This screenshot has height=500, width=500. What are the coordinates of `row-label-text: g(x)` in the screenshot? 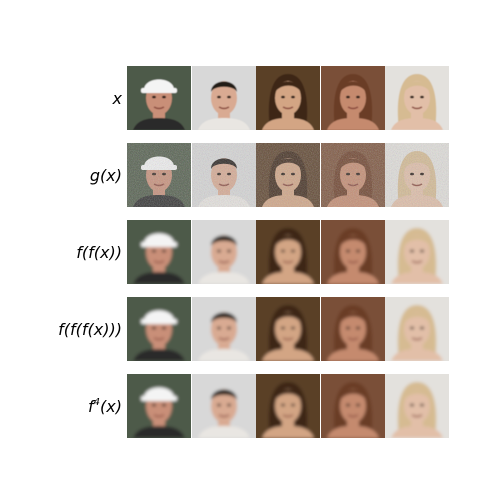 It's located at (105, 175).